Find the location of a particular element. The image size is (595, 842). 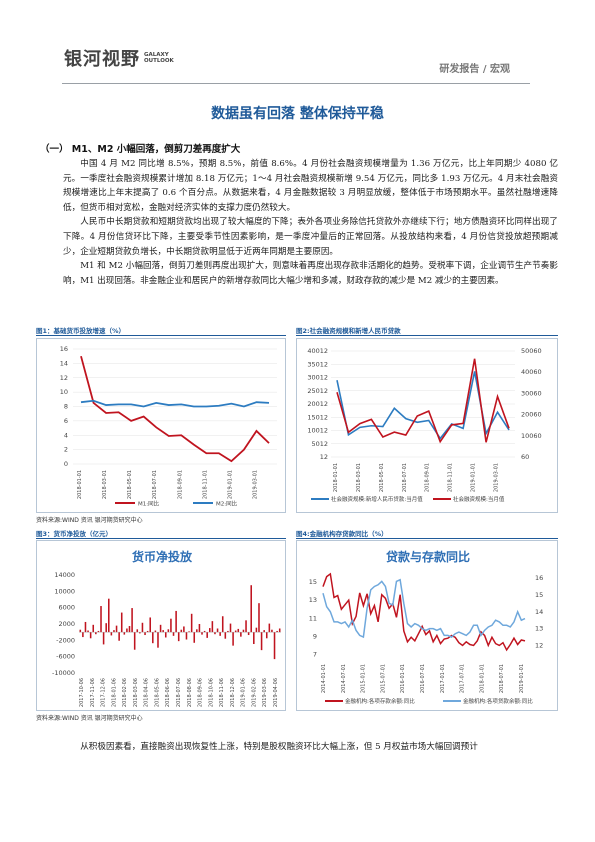

y-tick-label: 8 is located at coordinates (66, 407).